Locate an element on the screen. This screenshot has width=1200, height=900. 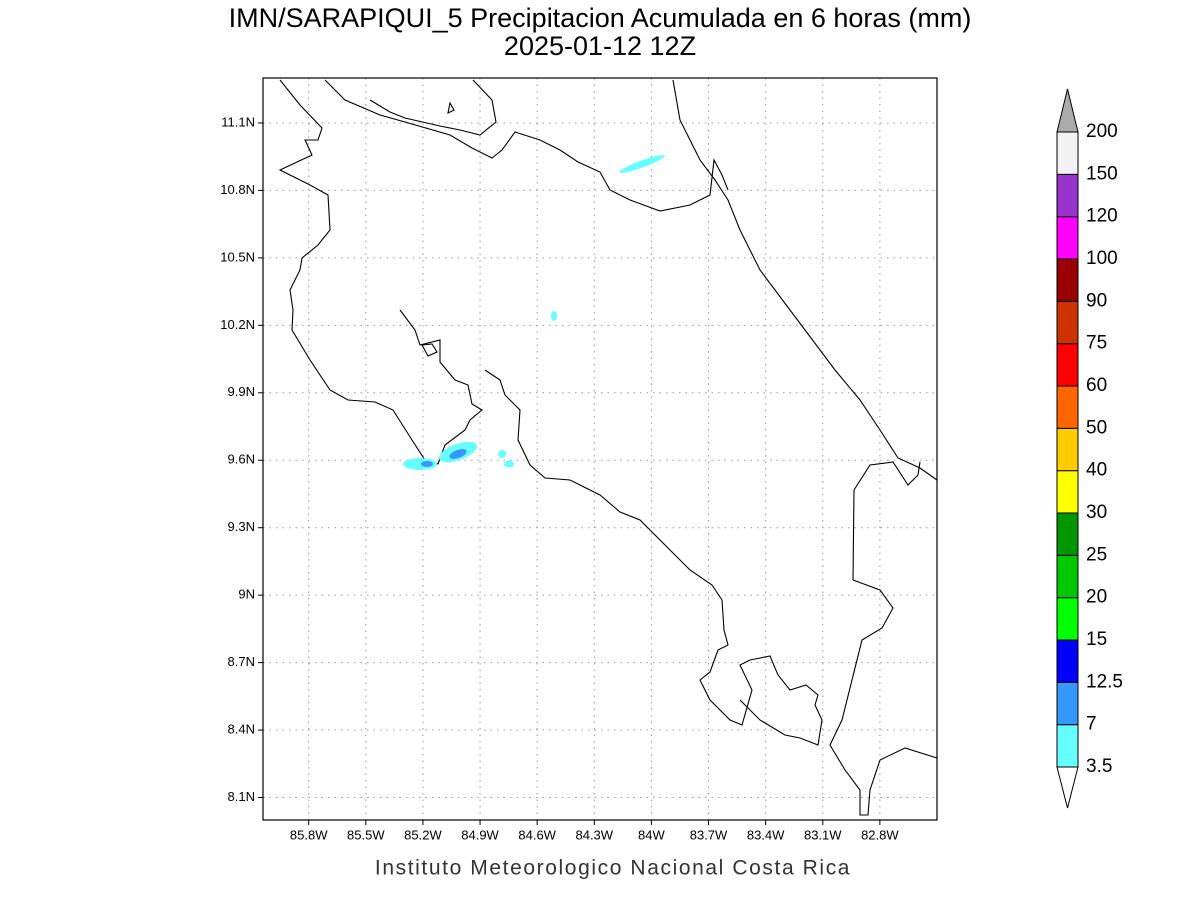
x-tick-label: 82.8W is located at coordinates (880, 834).